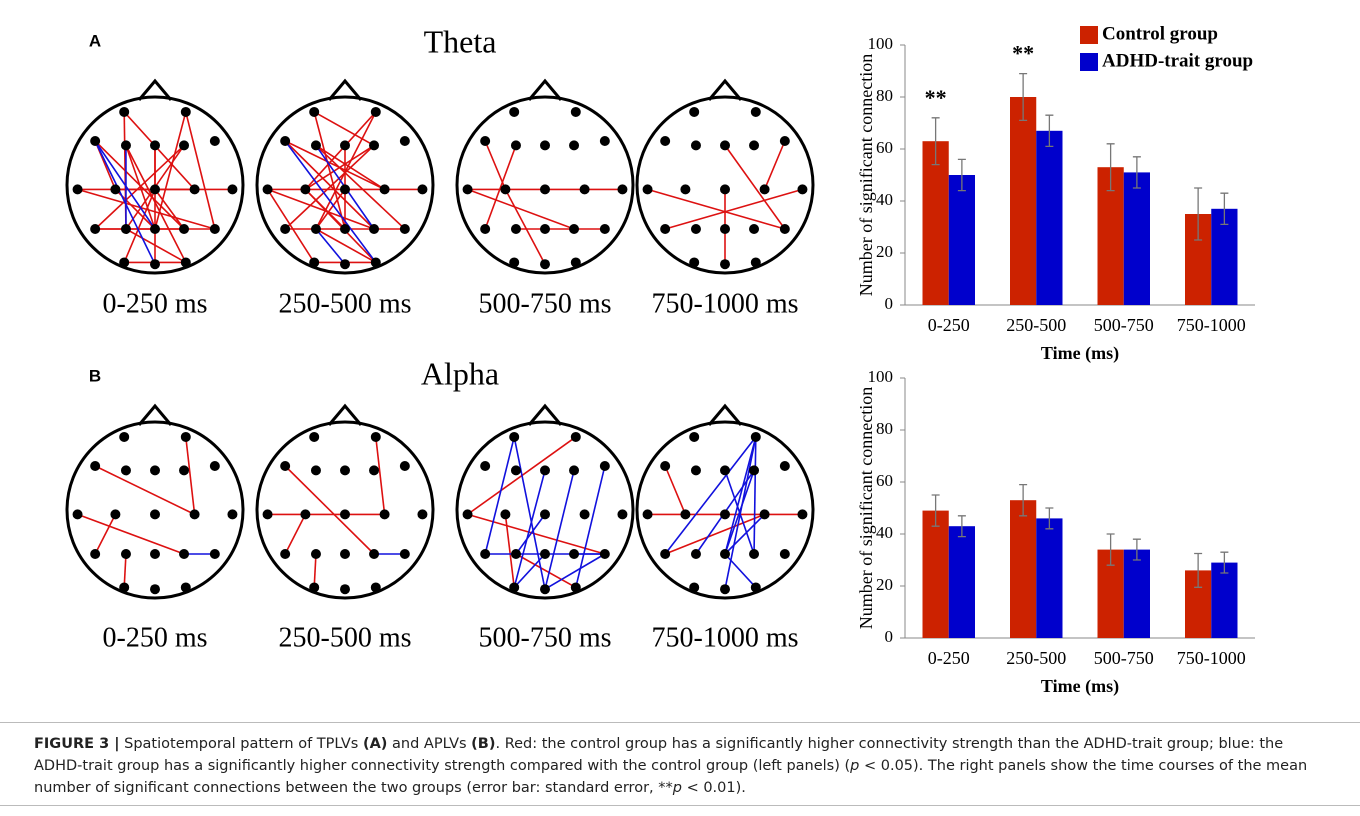 This screenshot has width=1360, height=816. I want to click on y-tick-label: 100, so click(881, 376).